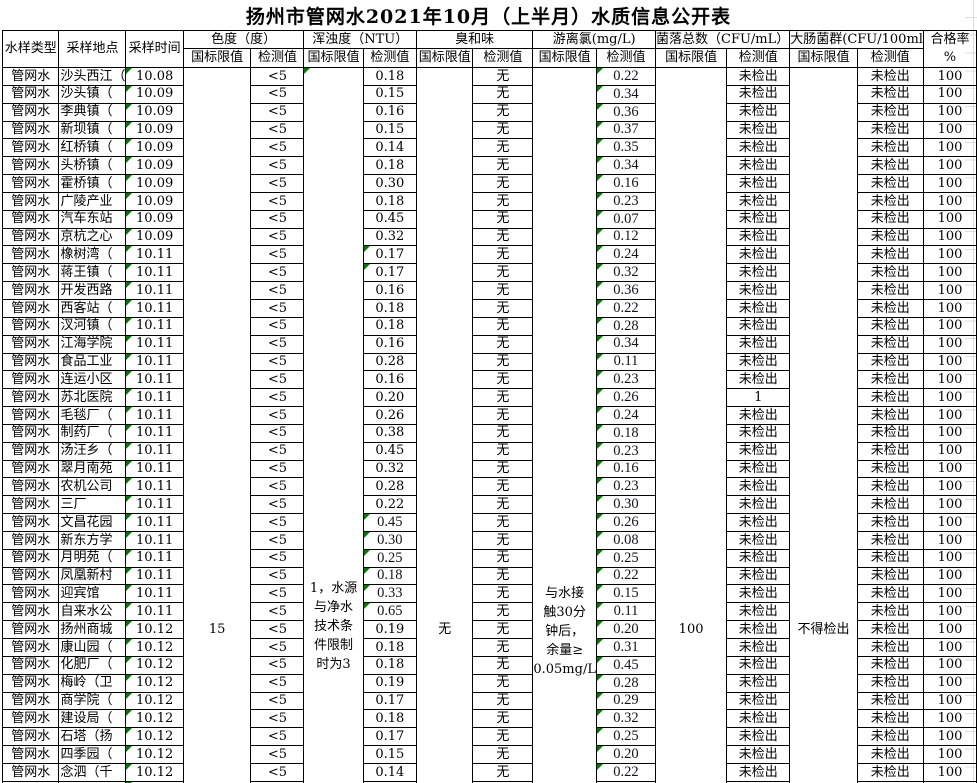  What do you see at coordinates (691, 425) in the screenshot?
I see `cell-limit-colony: 100` at bounding box center [691, 425].